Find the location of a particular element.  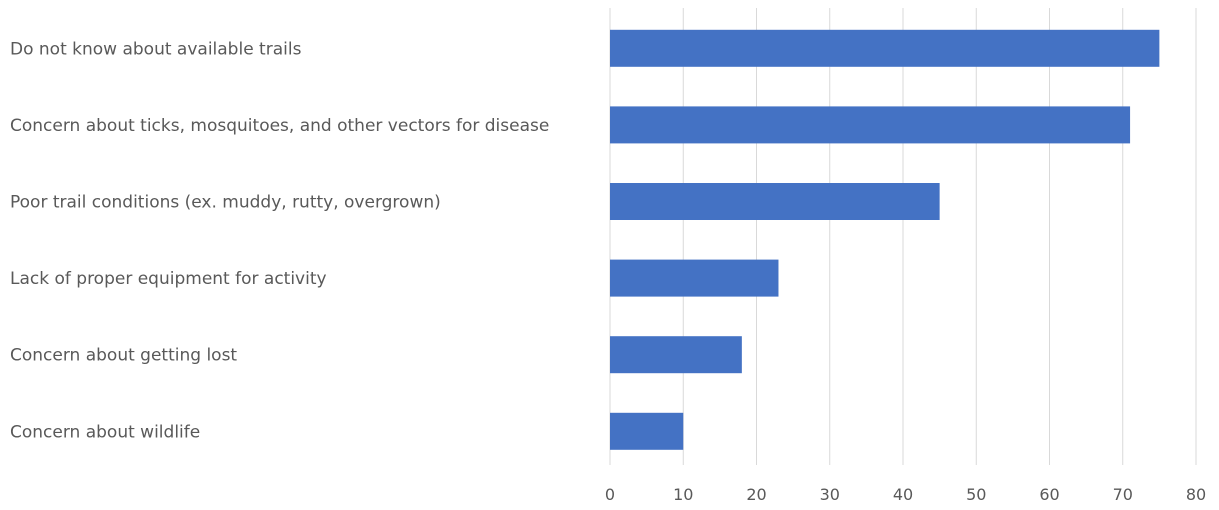

x-tick-label: 60 is located at coordinates (1049, 494).